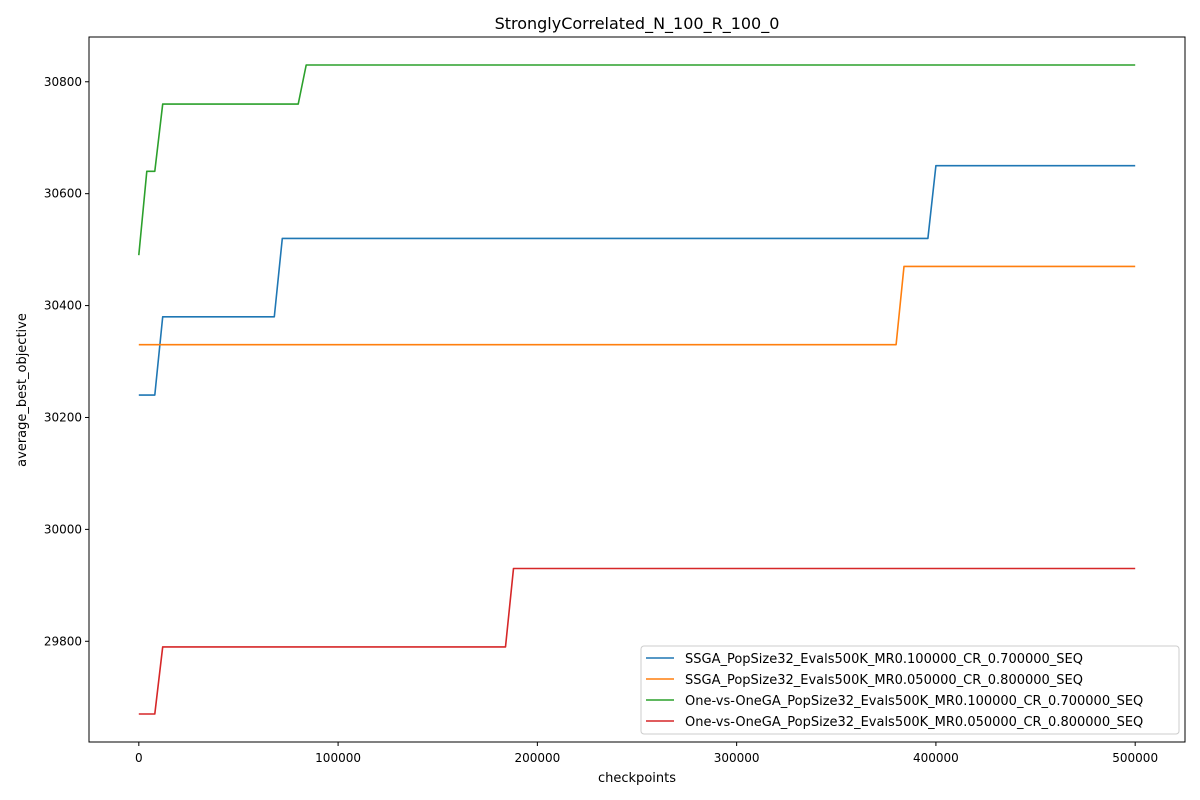  I want to click on y-tick-label: 30400, so click(63, 306).